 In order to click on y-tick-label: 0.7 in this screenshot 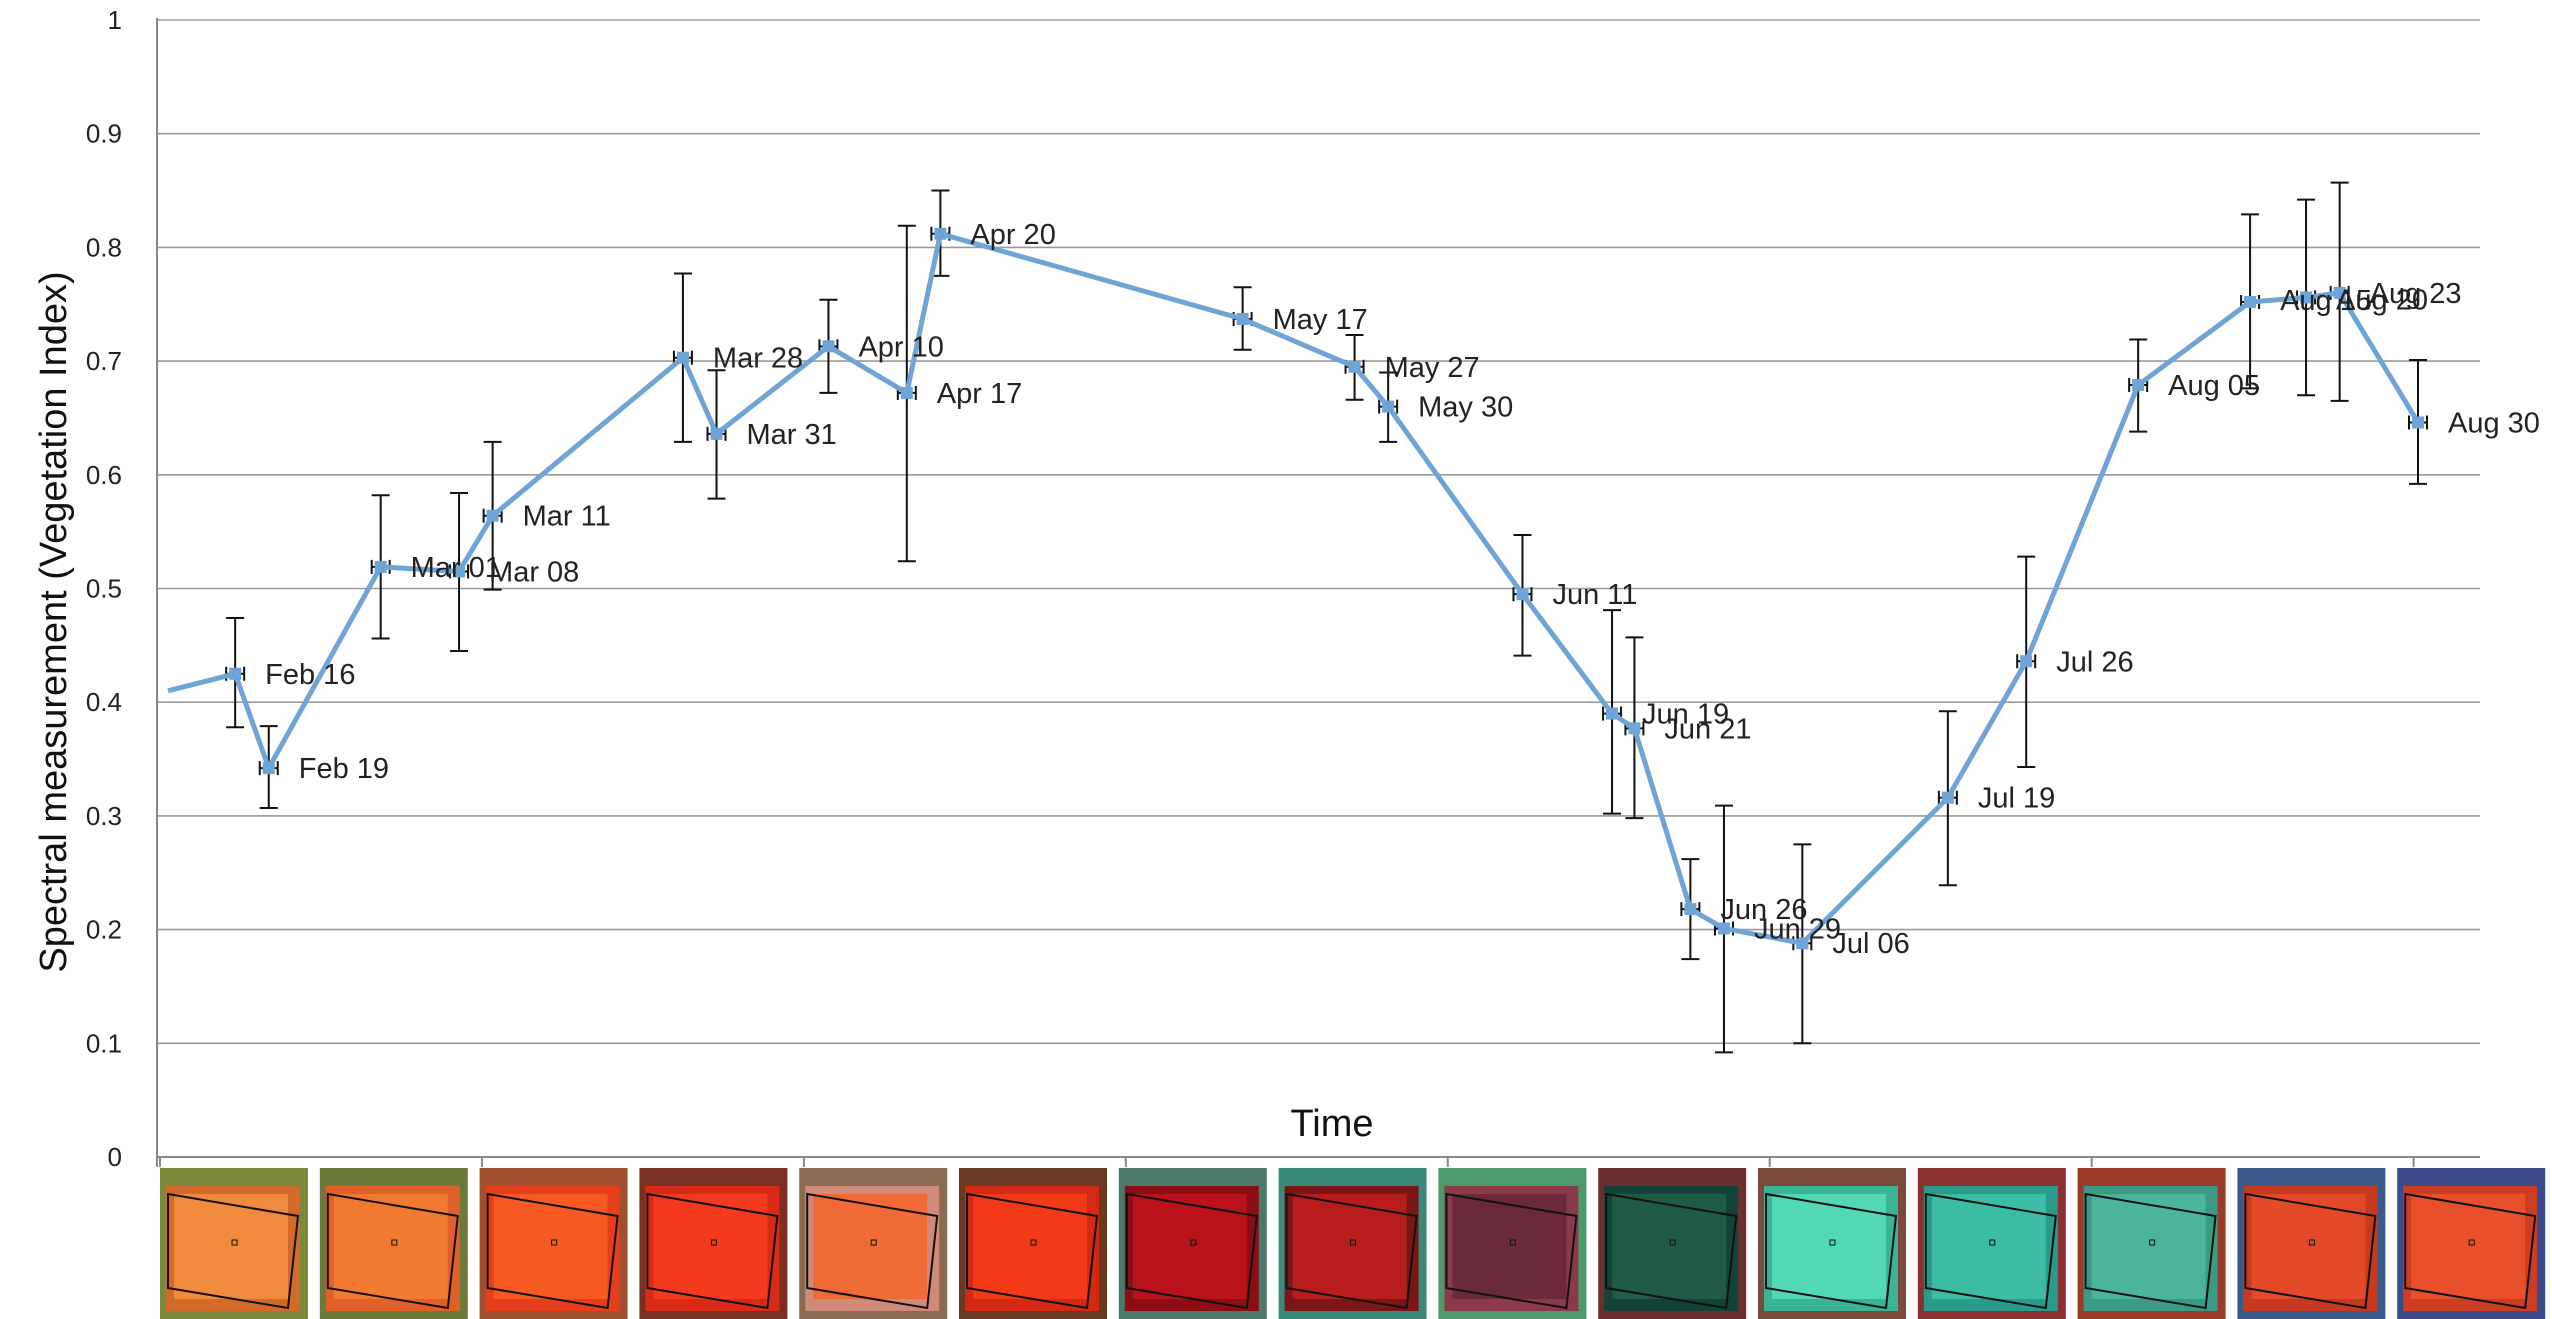, I will do `click(104, 361)`.